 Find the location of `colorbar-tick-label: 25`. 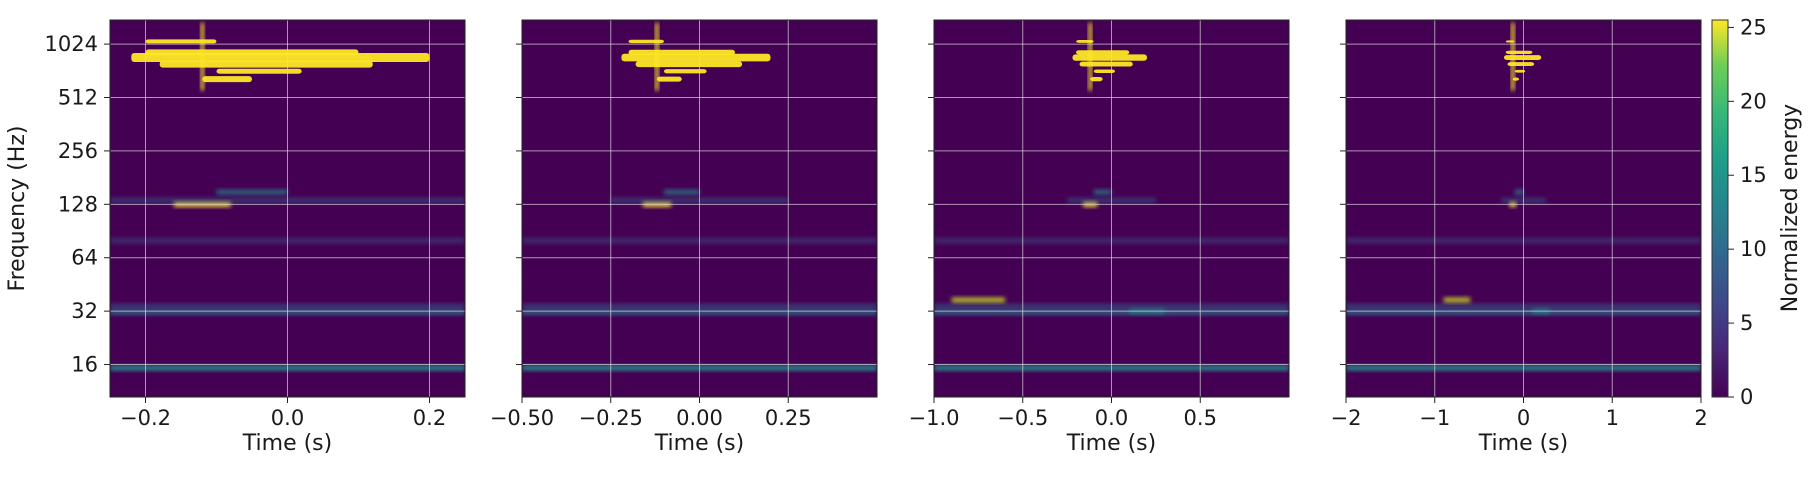

colorbar-tick-label: 25 is located at coordinates (1753, 27).